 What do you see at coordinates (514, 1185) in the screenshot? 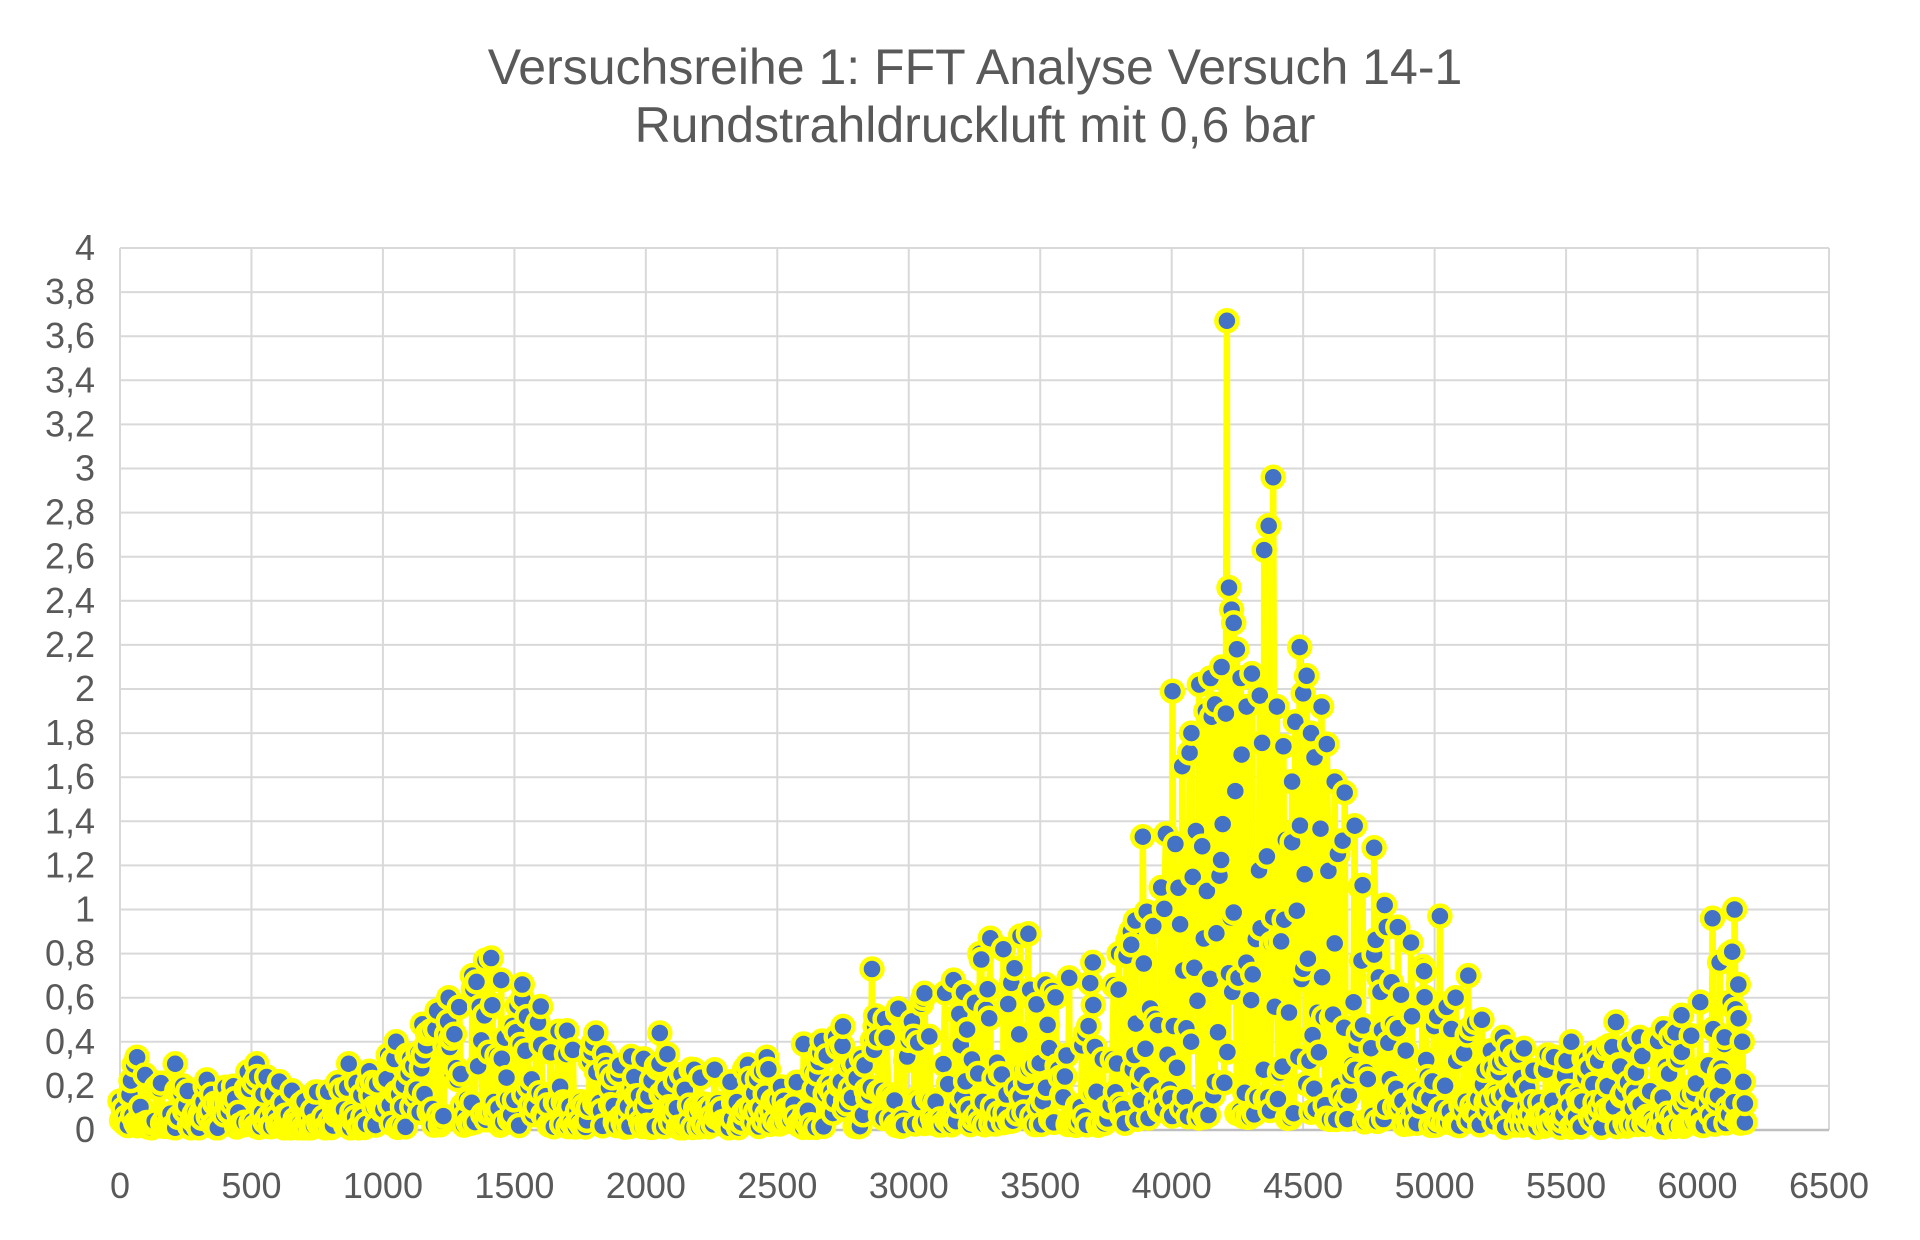
I see `x-tick-label: 1500` at bounding box center [514, 1185].